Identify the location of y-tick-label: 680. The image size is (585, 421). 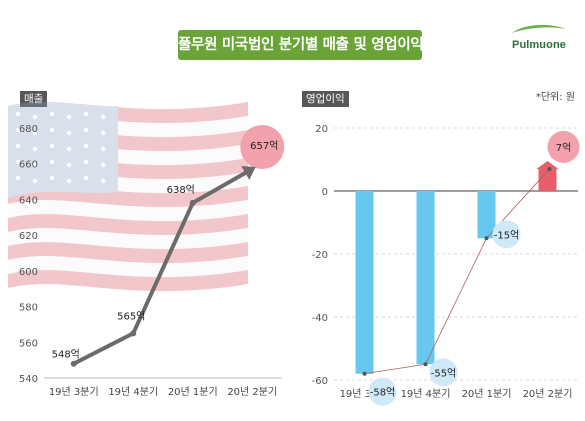
(28, 129).